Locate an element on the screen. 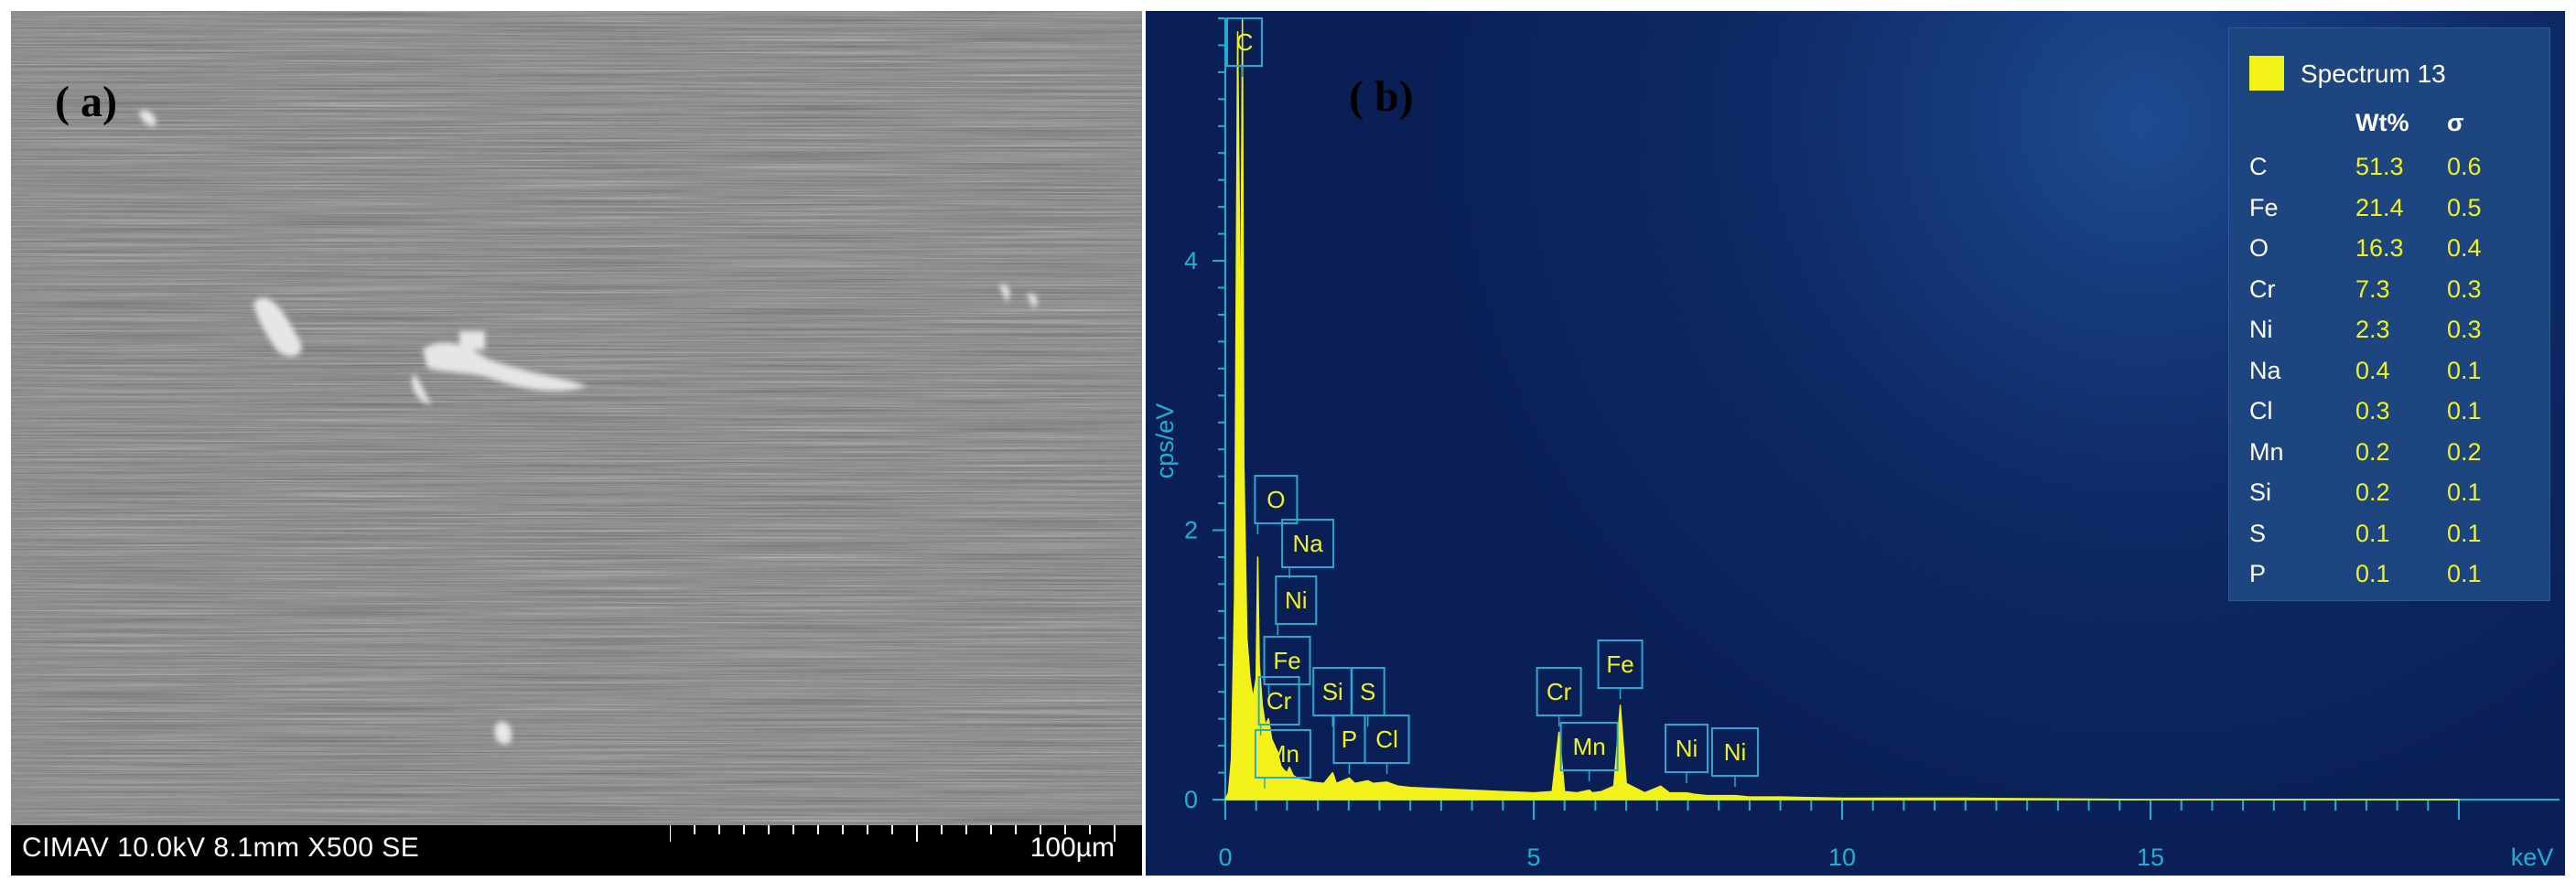 Image resolution: width=2576 pixels, height=892 pixels. legend-element: Mn is located at coordinates (2266, 451).